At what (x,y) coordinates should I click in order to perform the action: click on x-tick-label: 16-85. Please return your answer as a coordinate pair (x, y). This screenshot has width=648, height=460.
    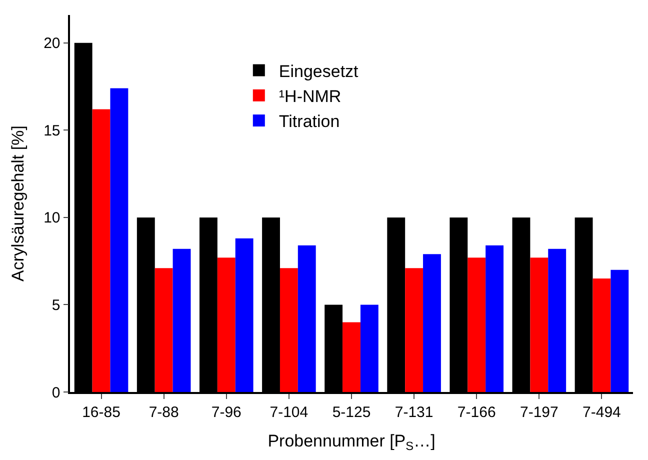
    Looking at the image, I should click on (101, 412).